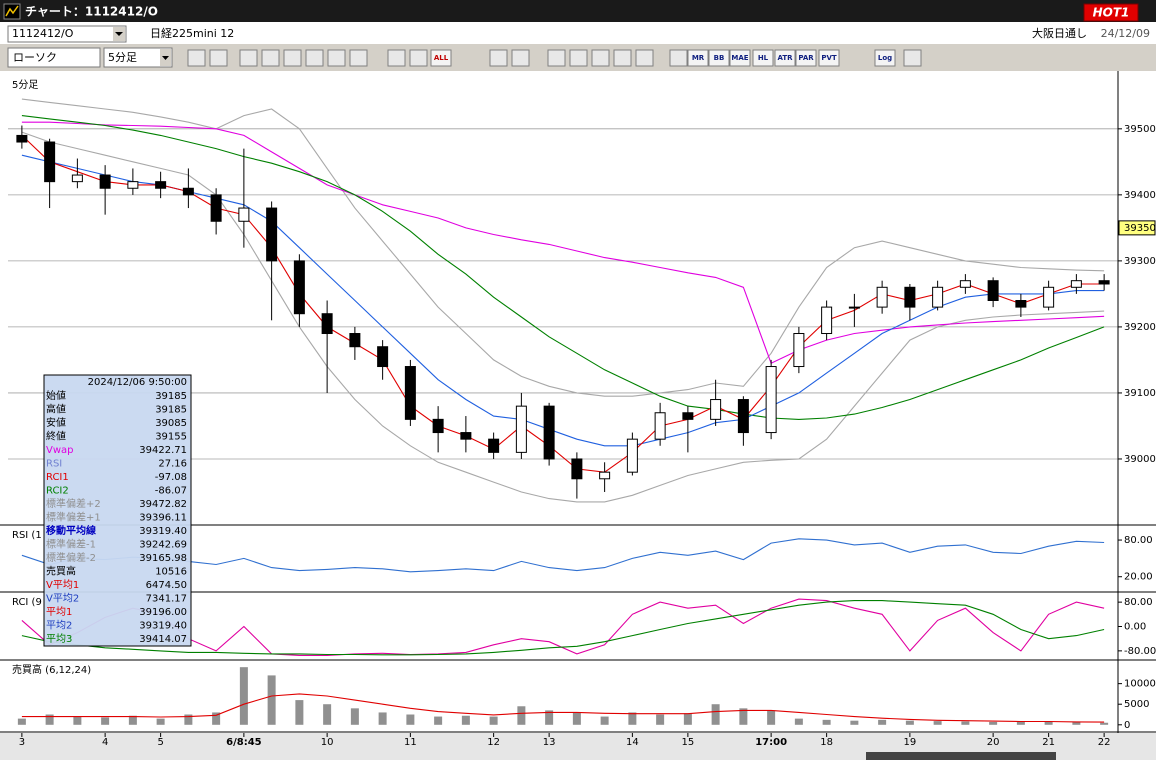 The height and width of the screenshot is (760, 1156). I want to click on hot-button, so click(1111, 12).